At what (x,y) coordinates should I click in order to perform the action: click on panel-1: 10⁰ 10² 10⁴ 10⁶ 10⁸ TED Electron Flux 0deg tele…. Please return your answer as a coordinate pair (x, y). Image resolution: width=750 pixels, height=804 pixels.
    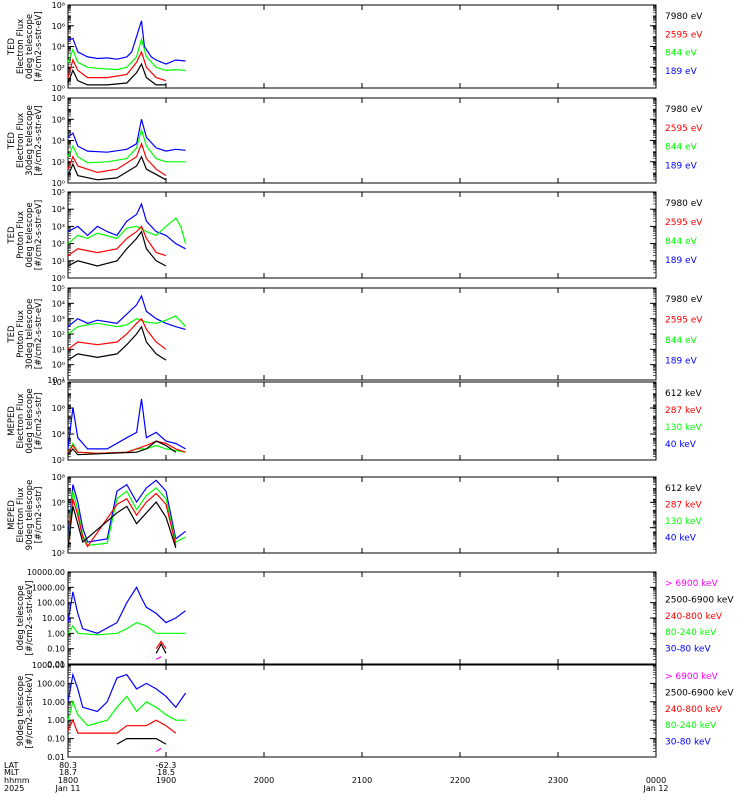
    Looking at the image, I should click on (355, 47).